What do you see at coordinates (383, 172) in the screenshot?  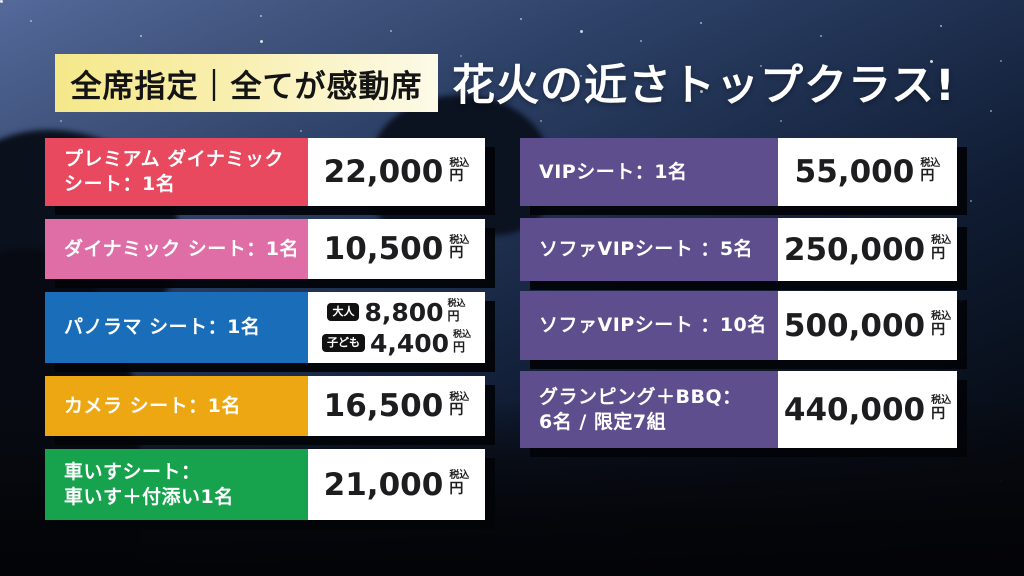 I see `price-value: 22,000` at bounding box center [383, 172].